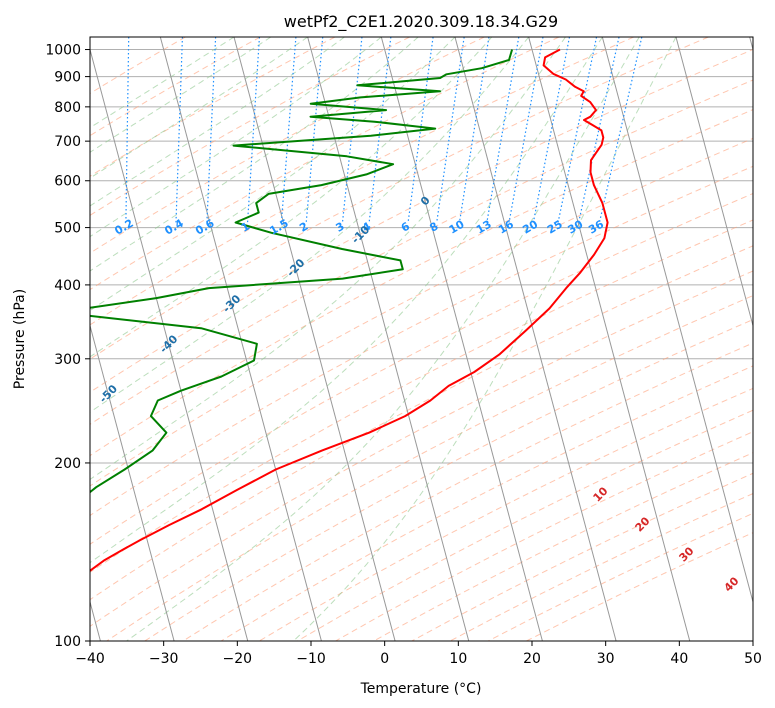  Describe the element at coordinates (532, 659) in the screenshot. I see `x-tick-label: 20` at that location.